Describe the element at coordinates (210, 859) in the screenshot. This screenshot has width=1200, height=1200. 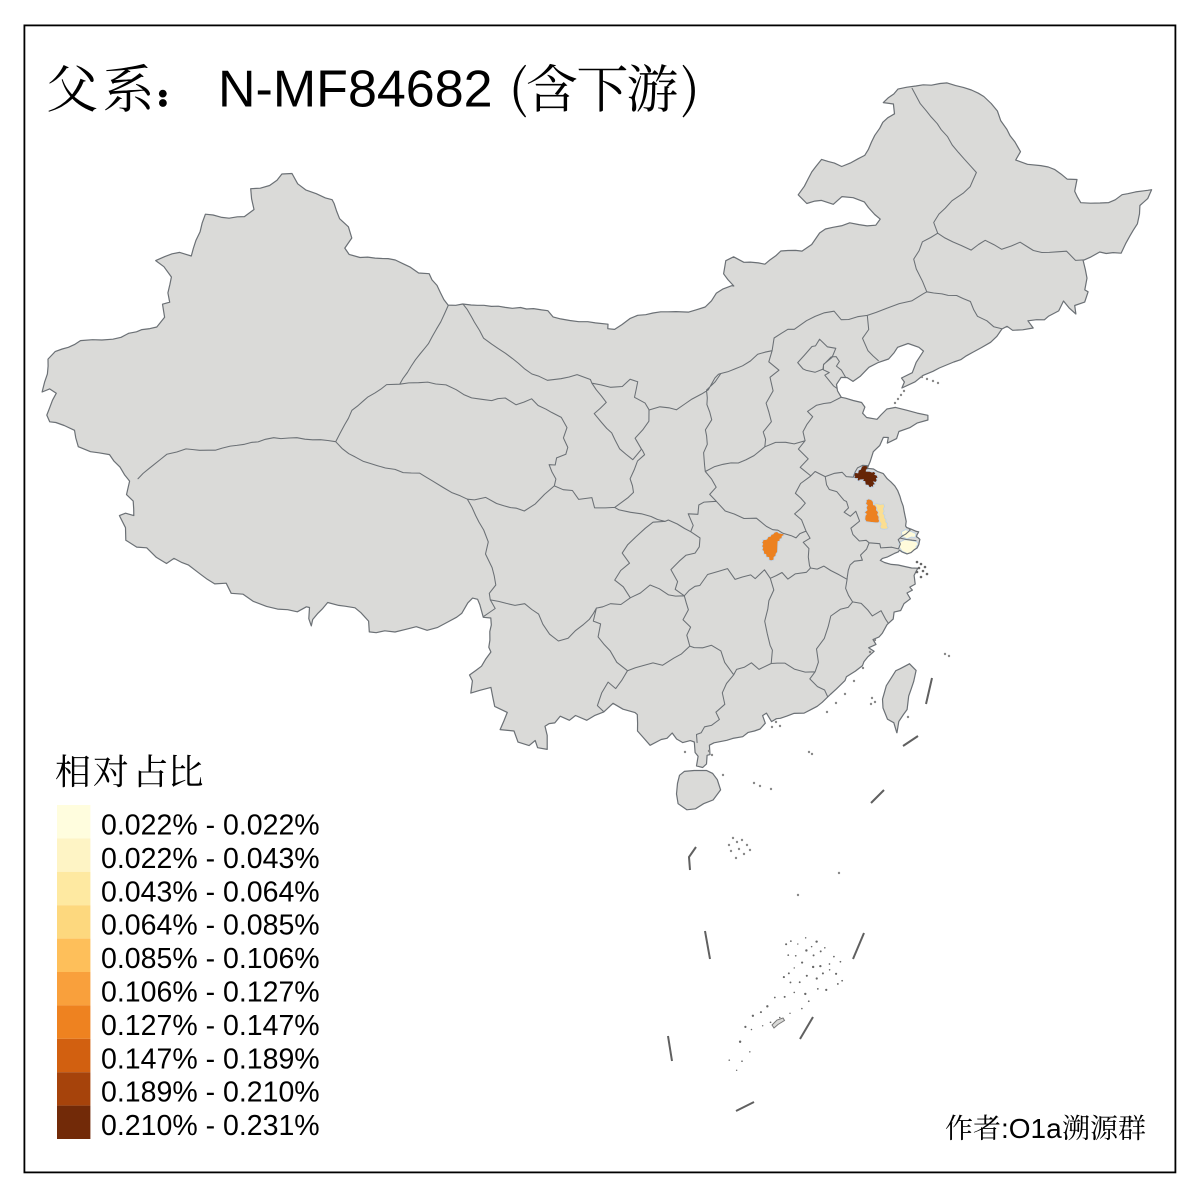
I see `svg-text: 0.022% - 0.043%` at that location.